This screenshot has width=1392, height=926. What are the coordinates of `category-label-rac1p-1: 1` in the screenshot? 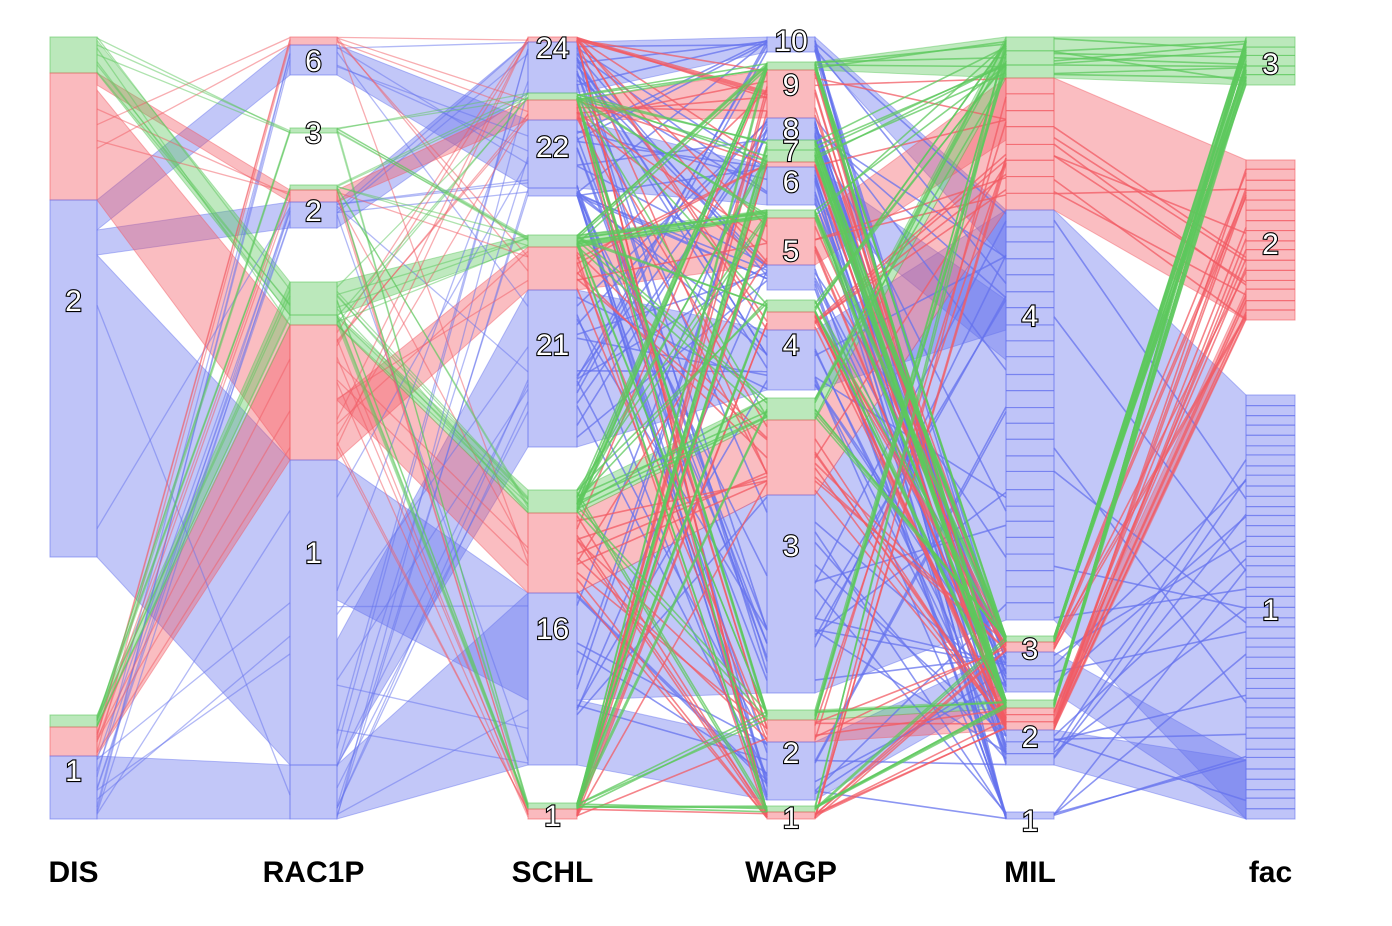 It's located at (313, 553).